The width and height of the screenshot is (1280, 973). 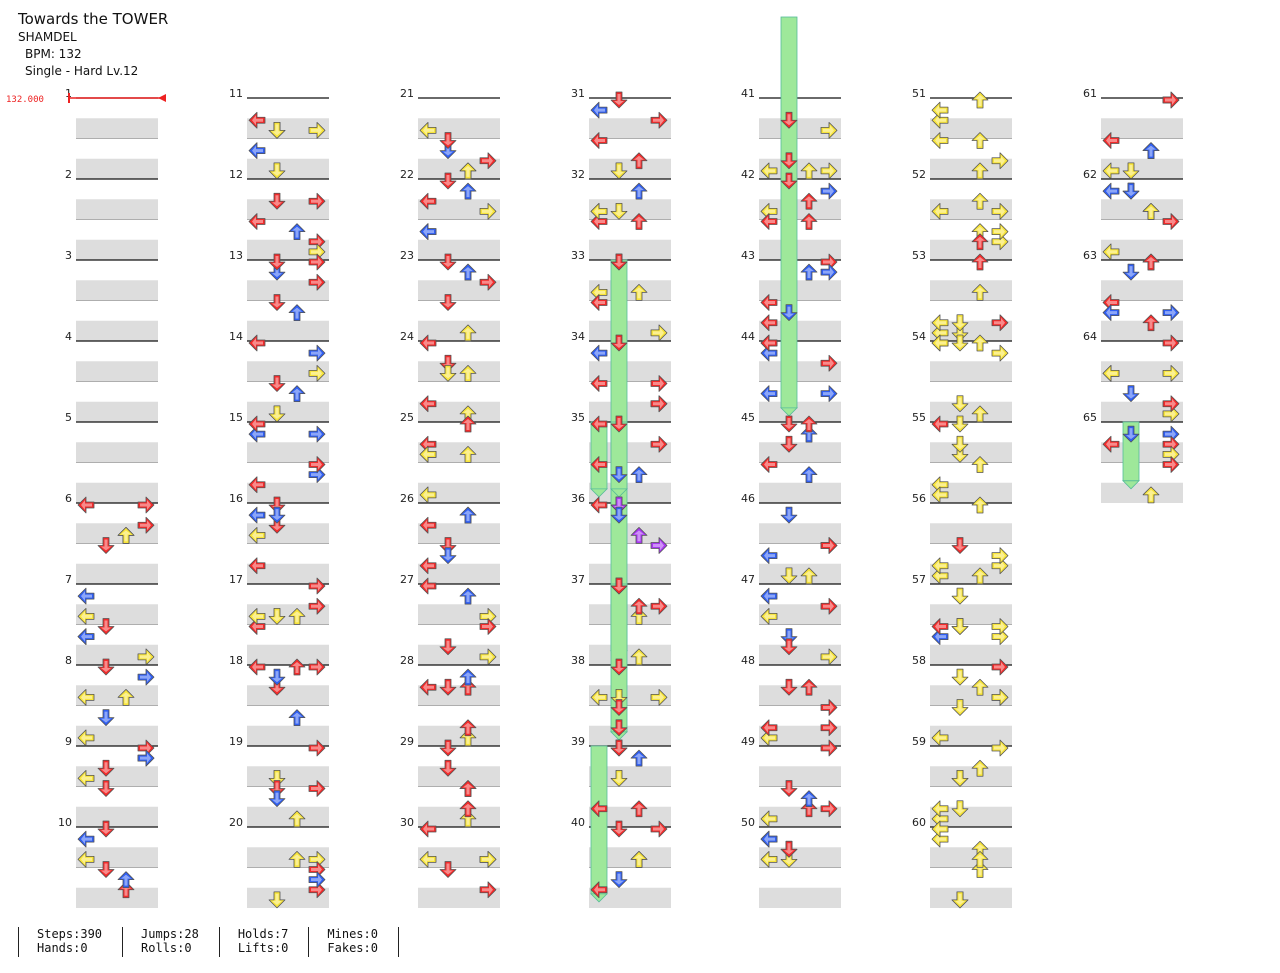 I want to click on stat-rolls: Rolls:0, so click(x=166, y=948).